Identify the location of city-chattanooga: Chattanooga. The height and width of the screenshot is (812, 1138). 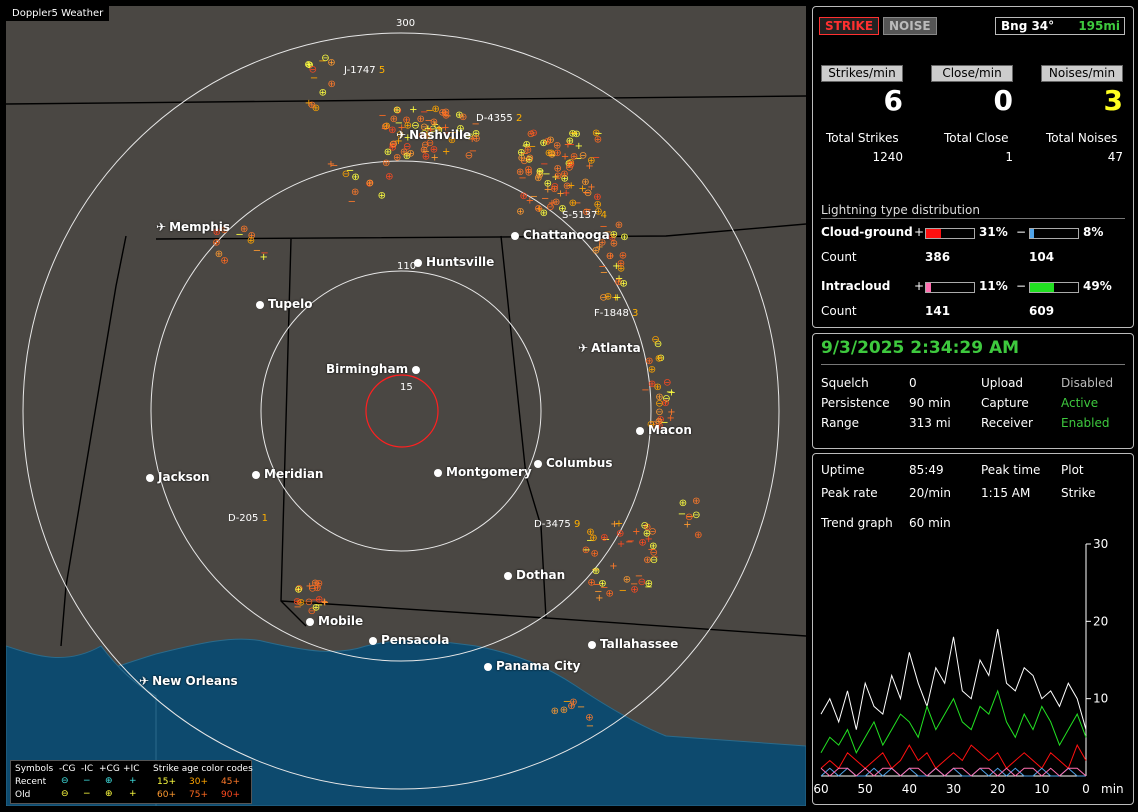
(560, 235).